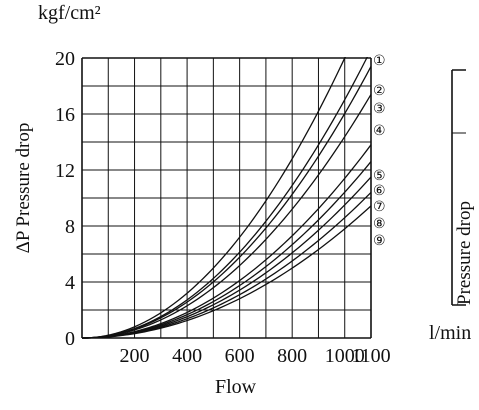  Describe the element at coordinates (240, 356) in the screenshot. I see `x-tick-label: 600` at that location.